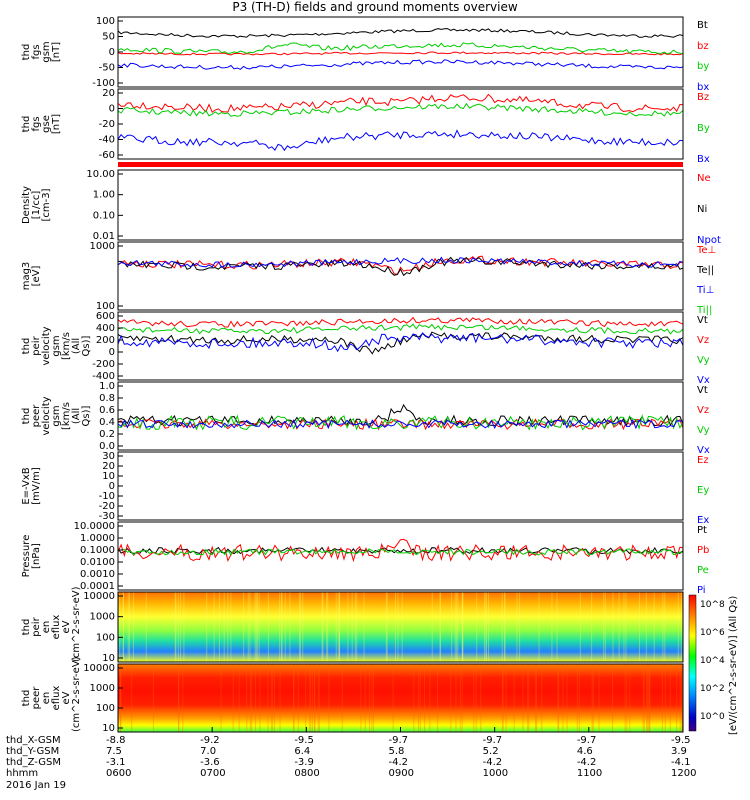  Describe the element at coordinates (105, 328) in the screenshot. I see `y-tick-label: 400` at that location.